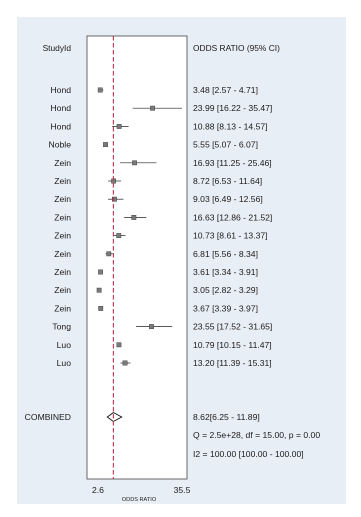 The image size is (361, 517). Describe the element at coordinates (158, 199) in the screenshot. I see `study-row: Zein 9.03 [6.49 - 12.56]` at that location.